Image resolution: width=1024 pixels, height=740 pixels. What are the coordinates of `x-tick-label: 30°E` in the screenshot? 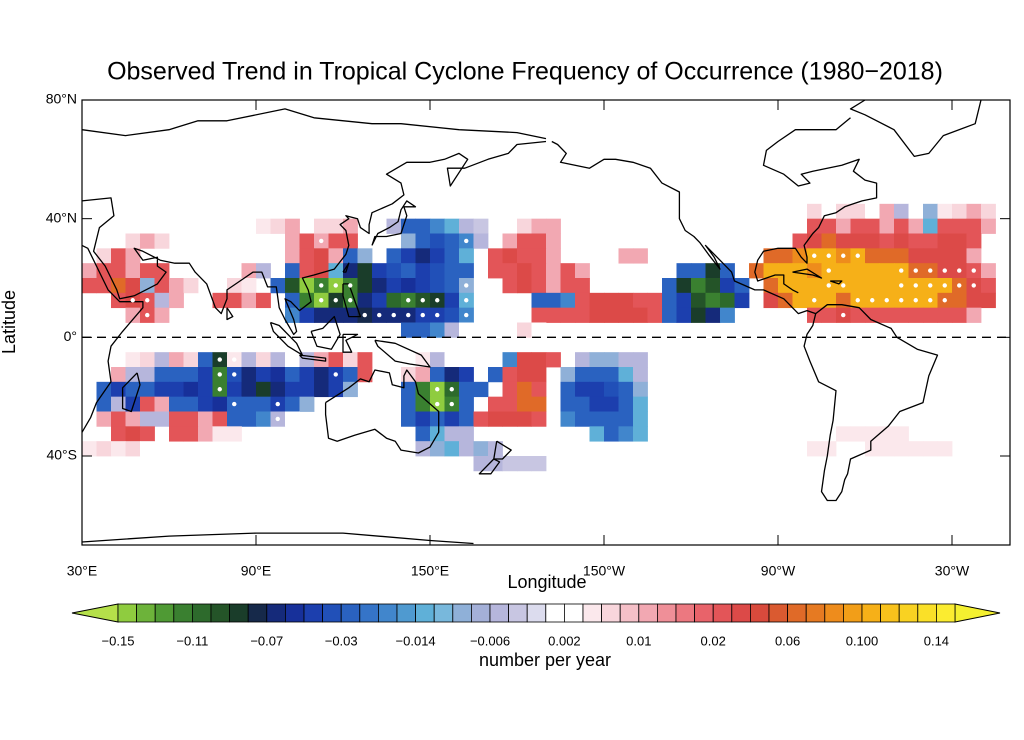 It's located at (82, 571).